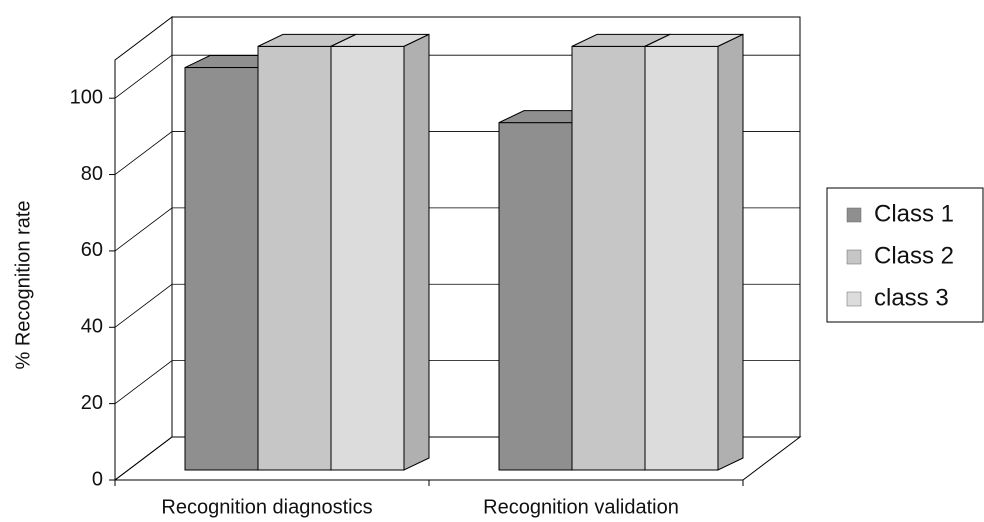 Image resolution: width=984 pixels, height=522 pixels. What do you see at coordinates (914, 213) in the screenshot?
I see `legend-label: Class 1` at bounding box center [914, 213].